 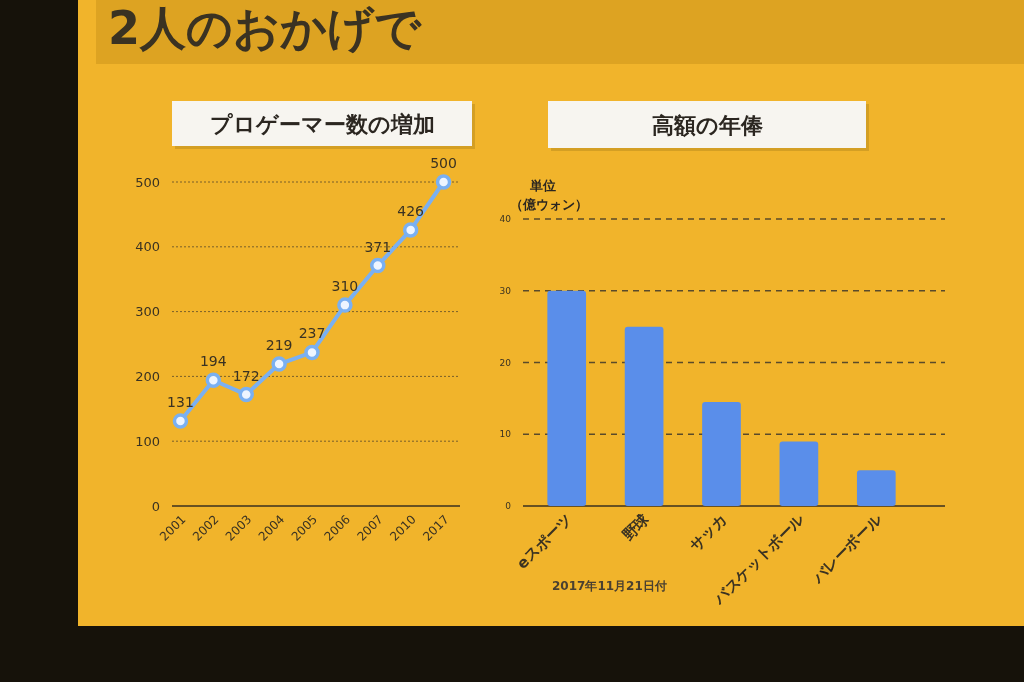 What do you see at coordinates (265, 28) in the screenshot?
I see `text: 2人のおかげで` at bounding box center [265, 28].